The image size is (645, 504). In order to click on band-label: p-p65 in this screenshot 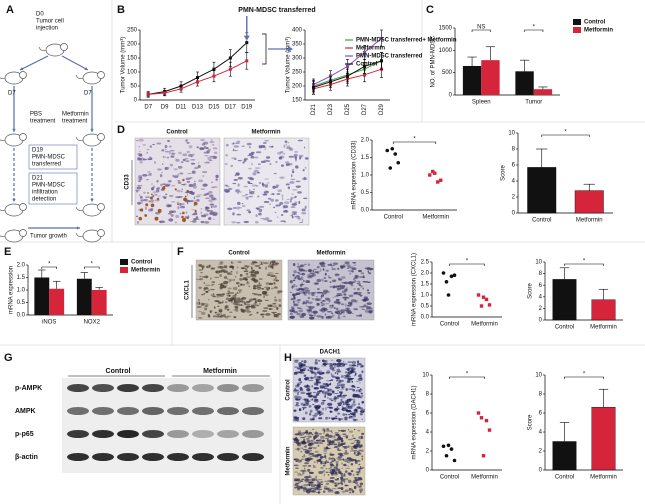, I will do `click(24, 434)`.